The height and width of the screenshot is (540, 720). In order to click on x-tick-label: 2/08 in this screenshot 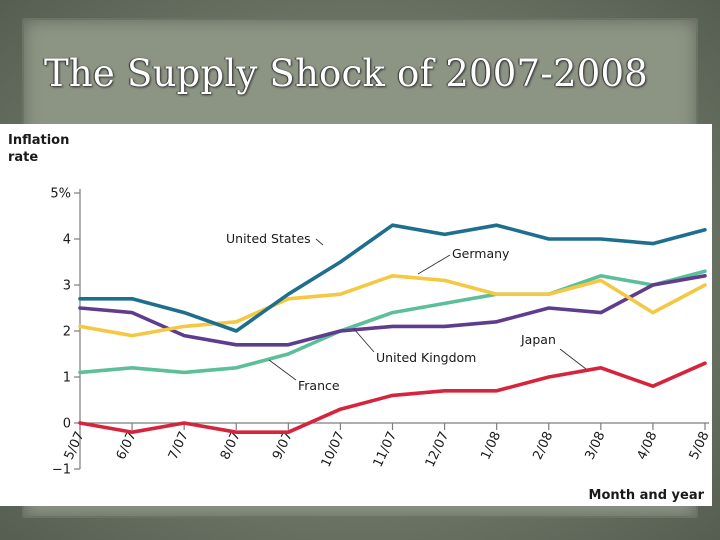, I will do `click(543, 445)`.